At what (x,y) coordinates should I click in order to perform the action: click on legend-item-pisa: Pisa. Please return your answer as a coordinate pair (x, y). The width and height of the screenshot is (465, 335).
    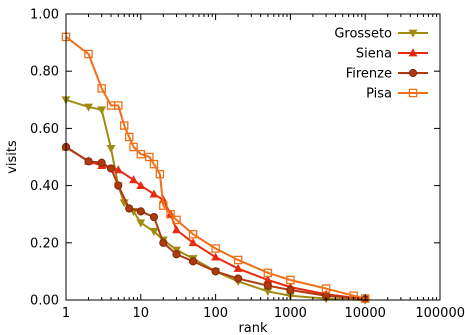
    Looking at the image, I should click on (397, 94).